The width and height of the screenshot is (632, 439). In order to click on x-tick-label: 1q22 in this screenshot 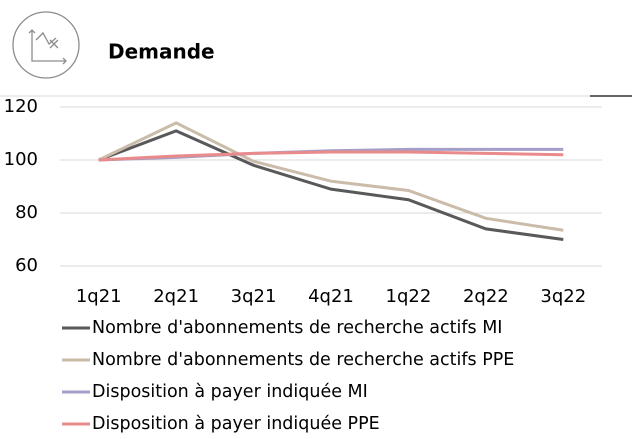, I will do `click(409, 296)`.